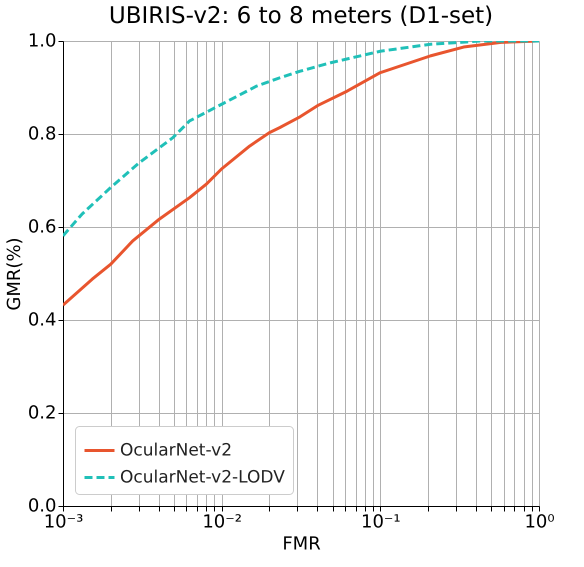  Describe the element at coordinates (301, 544) in the screenshot. I see `x-axis-title: FMR` at that location.